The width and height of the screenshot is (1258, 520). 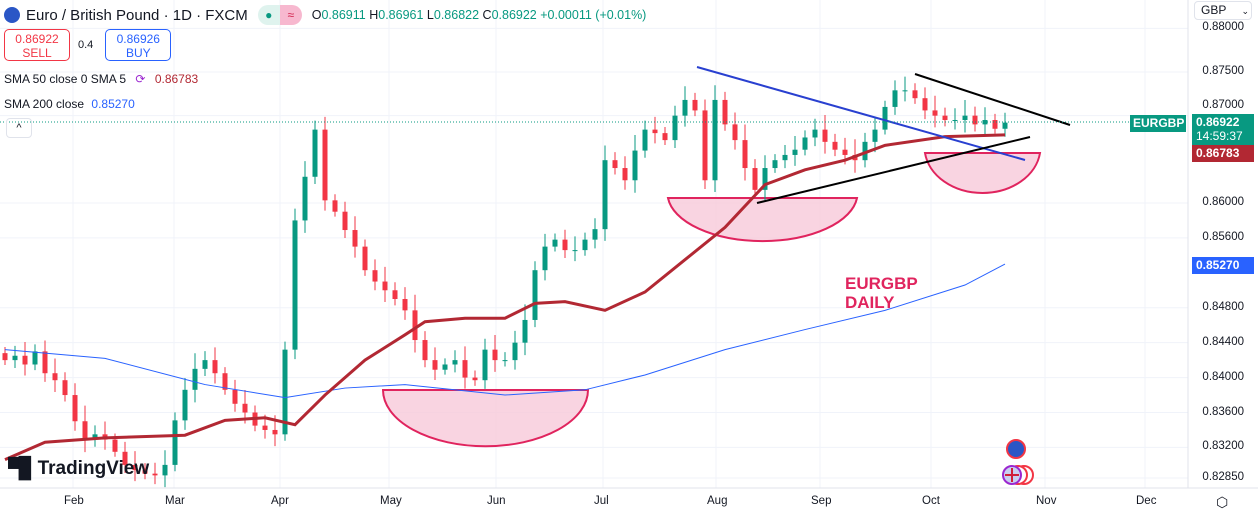 What do you see at coordinates (140, 79) in the screenshot?
I see `refresh-icon: ⟳` at bounding box center [140, 79].